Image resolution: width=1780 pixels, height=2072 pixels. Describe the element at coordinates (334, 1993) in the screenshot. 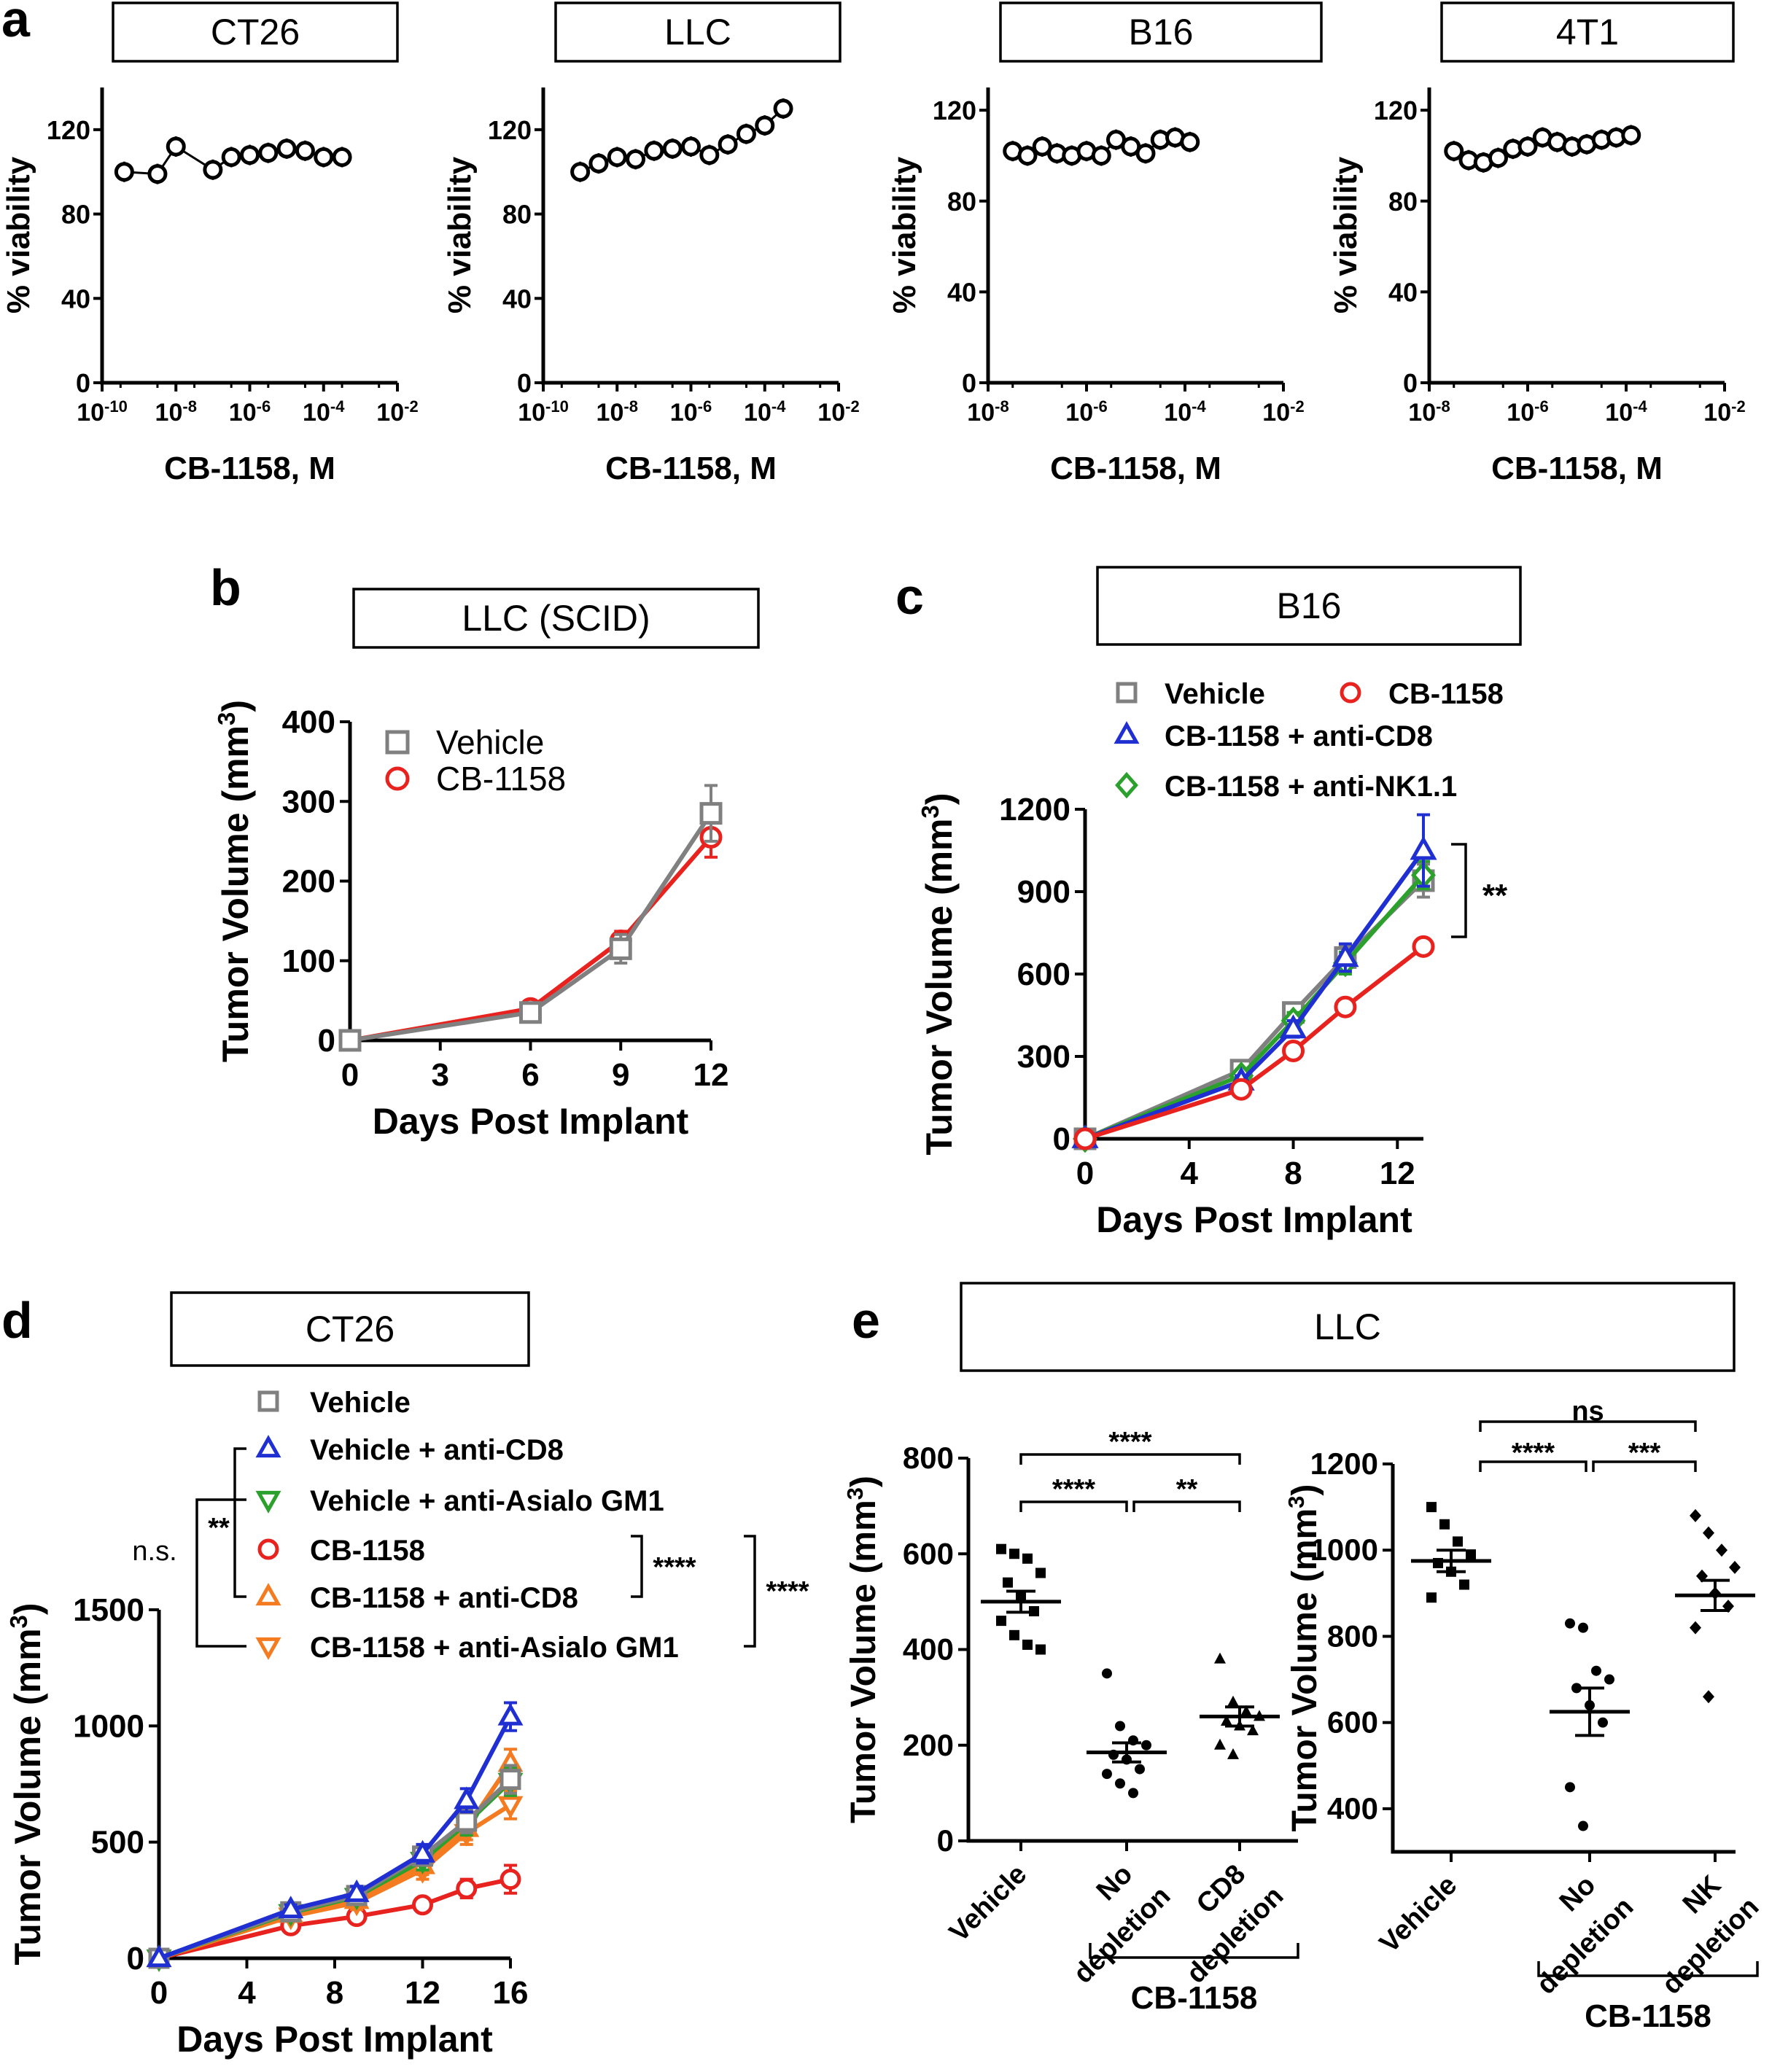

I see `x-tick-label: 8` at that location.